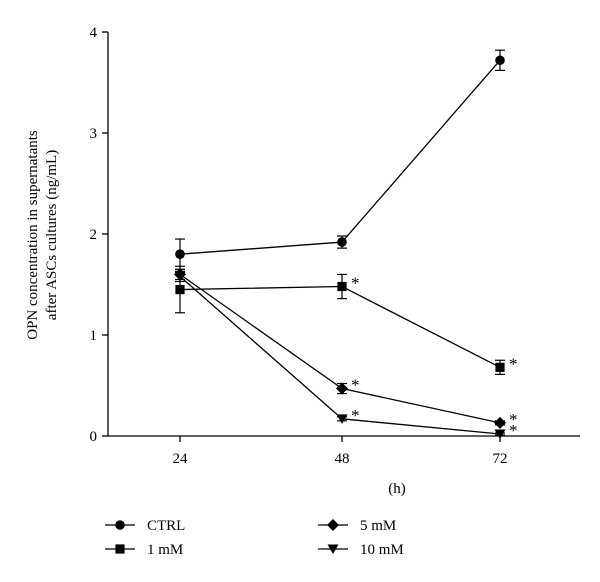  Describe the element at coordinates (33, 235) in the screenshot. I see `y-axis-title-line-1: OPN concentration in supernatants` at that location.